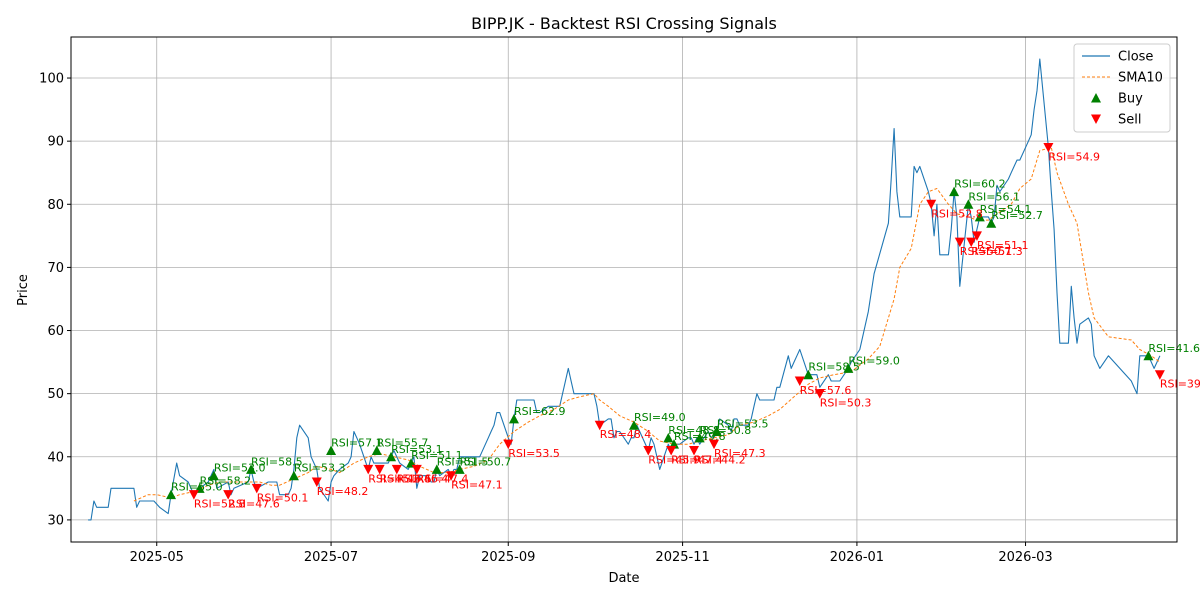 The height and width of the screenshot is (604, 1200). Describe the element at coordinates (1025, 557) in the screenshot. I see `x-tick-label: 2026-03` at that location.